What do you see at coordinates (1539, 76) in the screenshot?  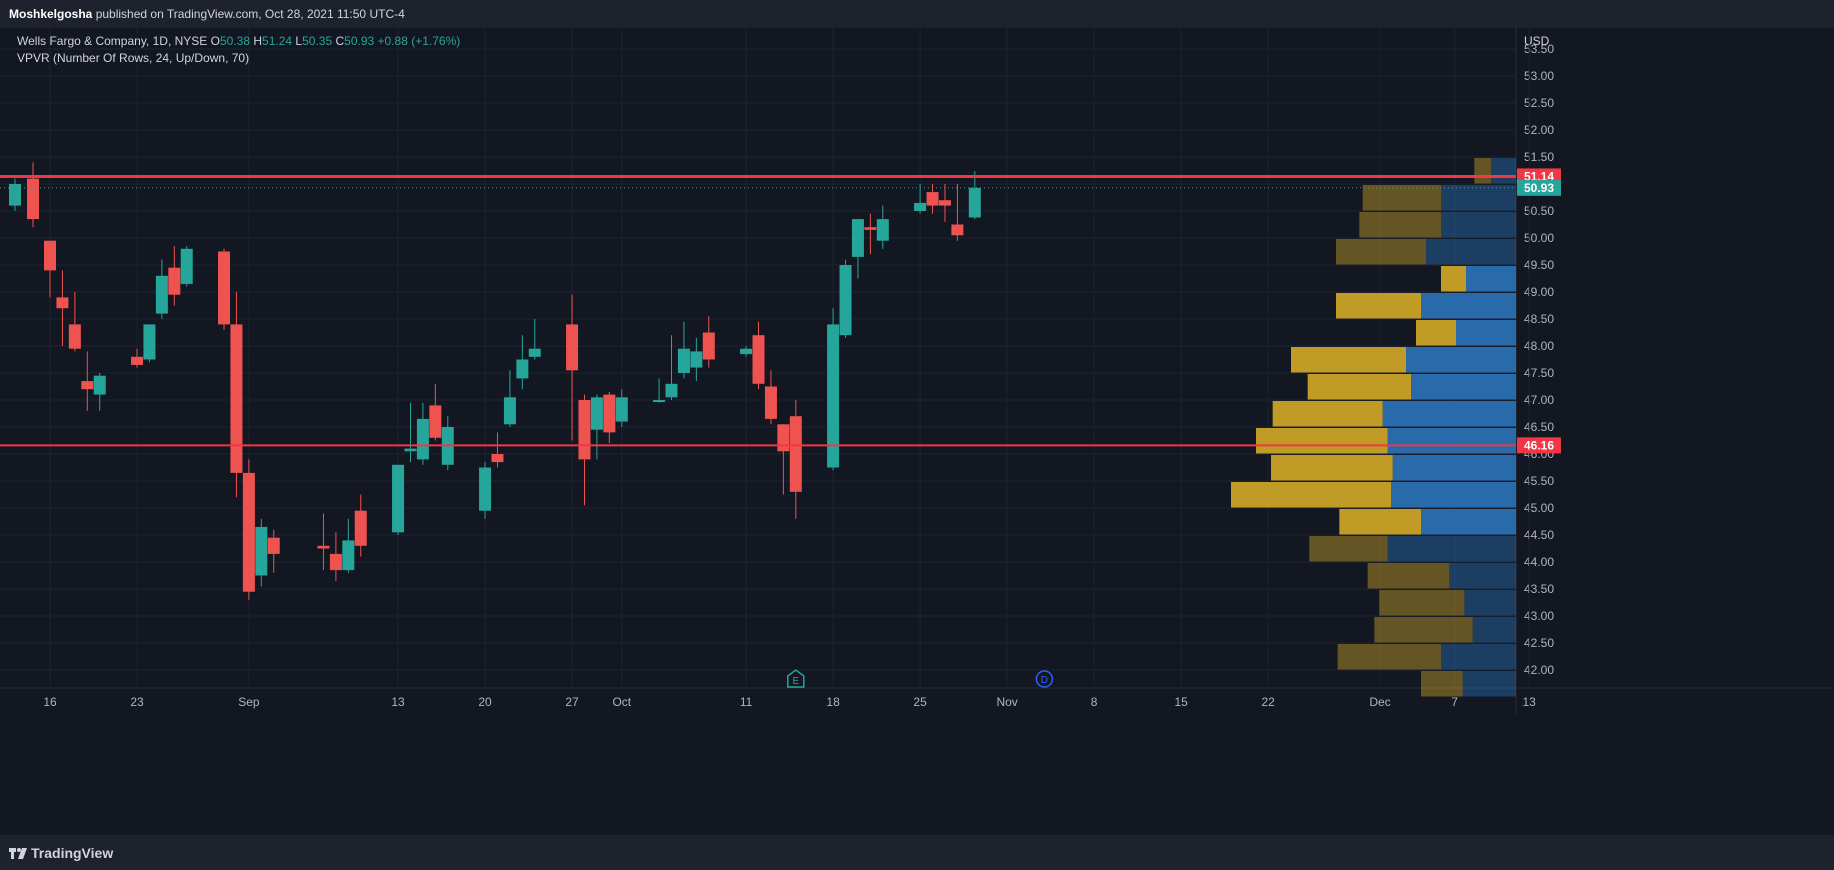 I see `y-tick-label: 53.00` at bounding box center [1539, 76].